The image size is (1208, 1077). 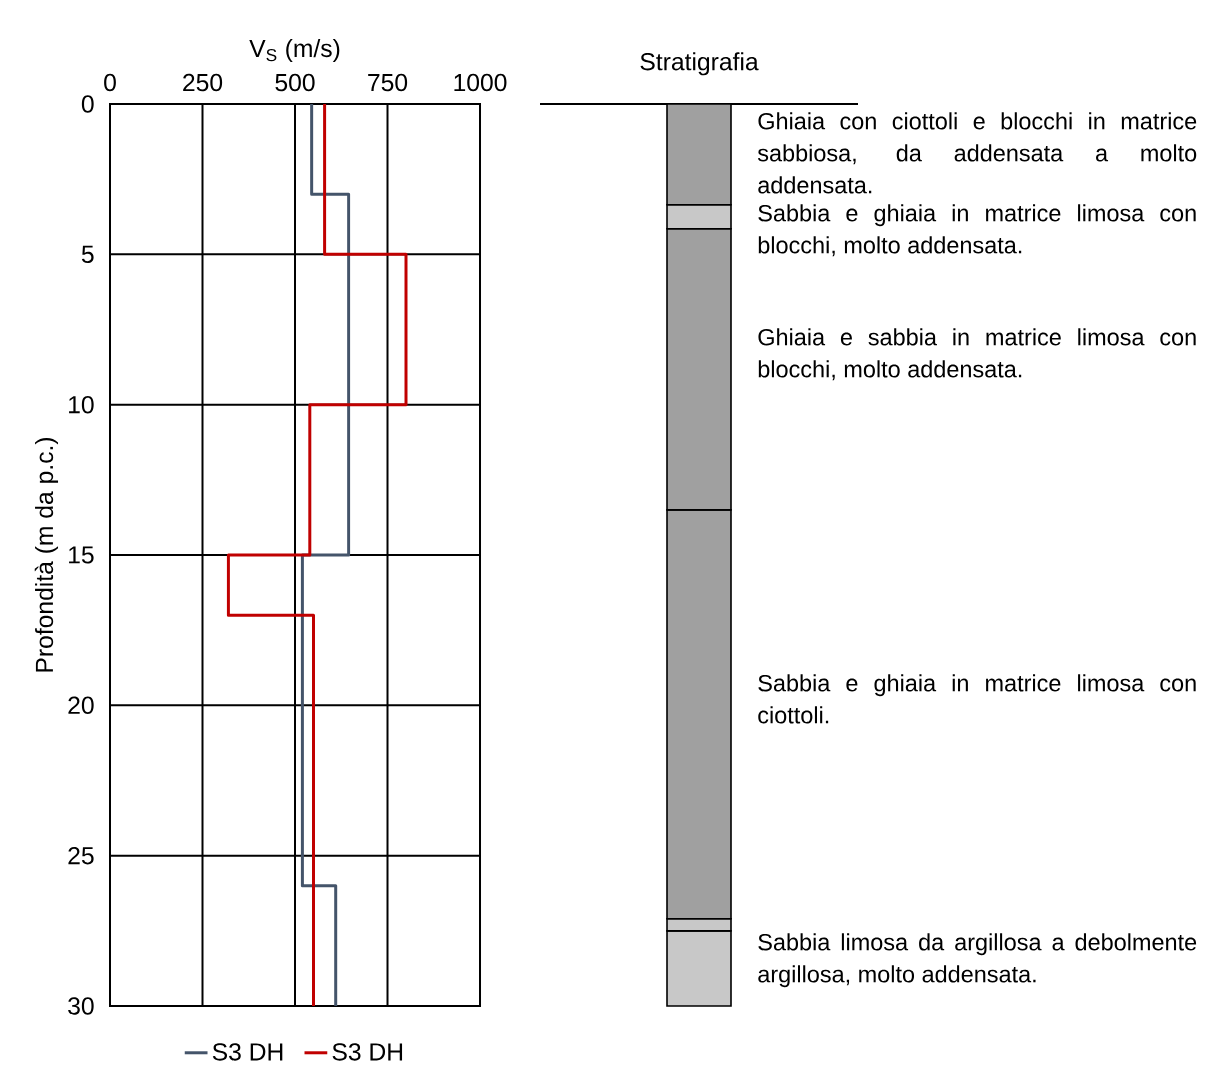 I want to click on text: Sabbia e ghiaia in matrice limosa con blocchi, molto addensata., so click(x=977, y=230).